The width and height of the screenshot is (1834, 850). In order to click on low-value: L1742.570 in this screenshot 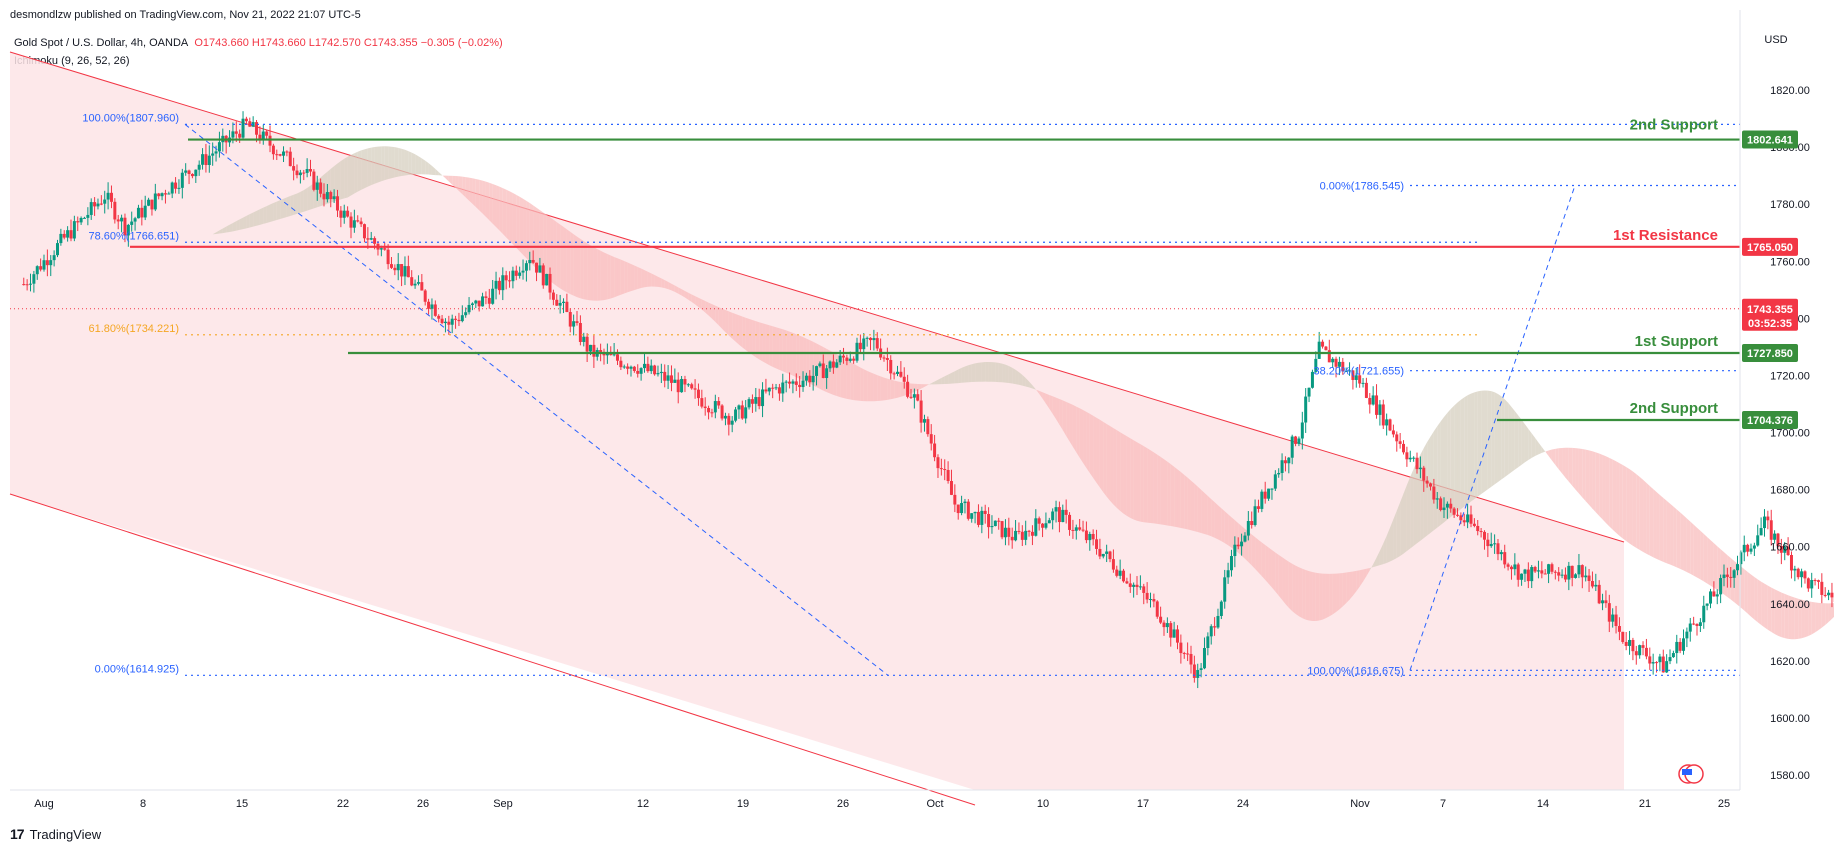, I will do `click(334, 43)`.